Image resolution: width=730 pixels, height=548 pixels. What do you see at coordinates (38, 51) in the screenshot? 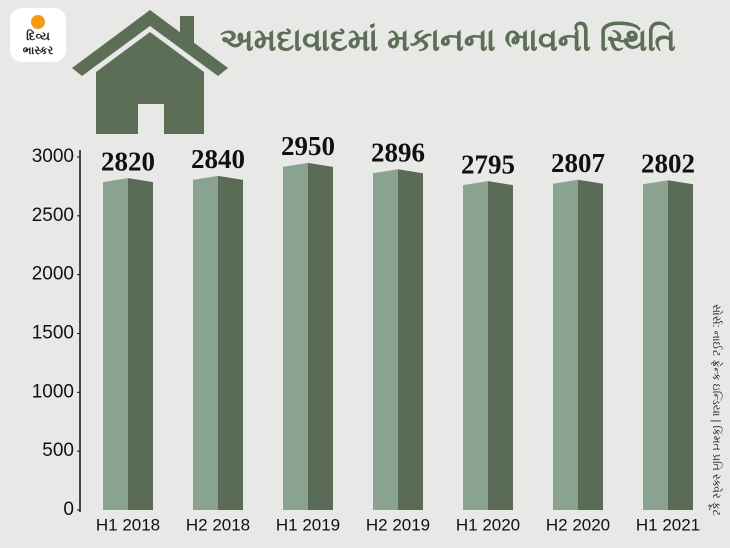
I see `logo-text: ભાસ્કર` at bounding box center [38, 51].